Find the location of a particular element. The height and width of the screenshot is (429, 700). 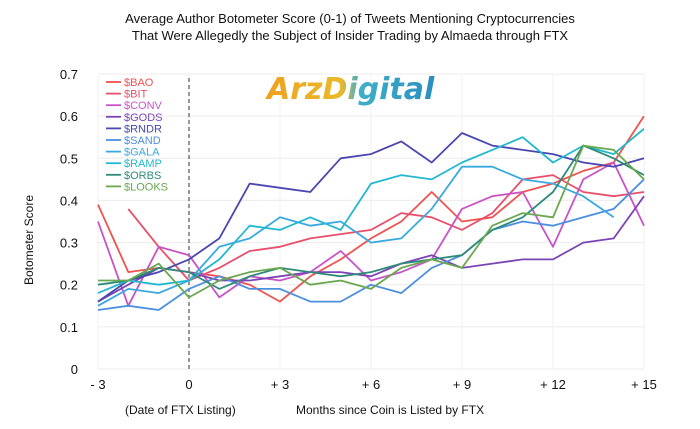

x-tick-label: 0 is located at coordinates (188, 384).